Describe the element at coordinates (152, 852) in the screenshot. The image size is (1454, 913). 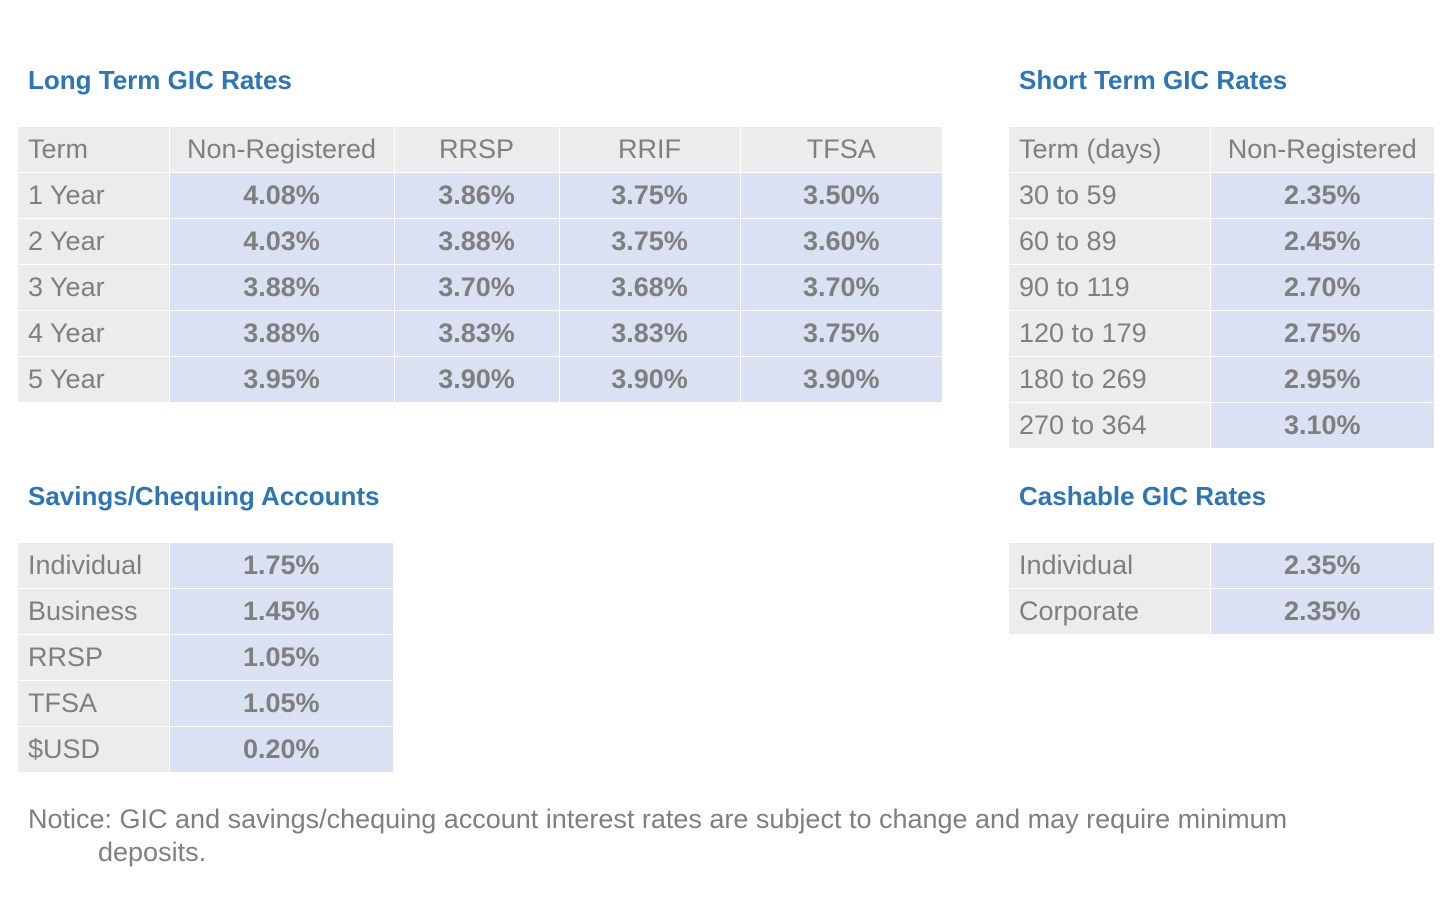
I see `notice-line-2: deposits.` at that location.